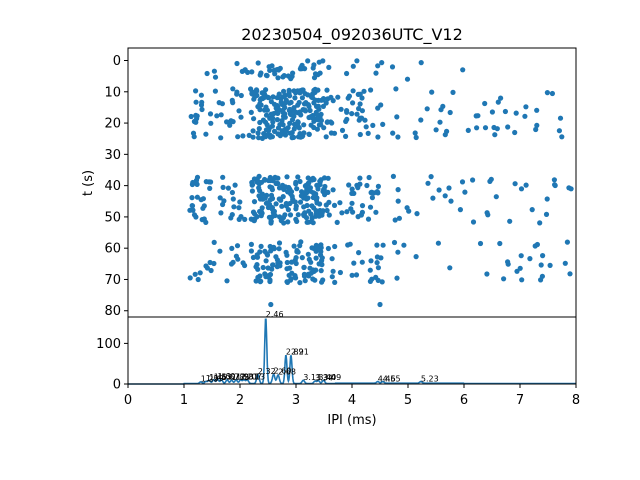 The width and height of the screenshot is (640, 480). Describe the element at coordinates (231, 376) in the screenshot. I see `ipi-peak-label: 1.67` at that location.